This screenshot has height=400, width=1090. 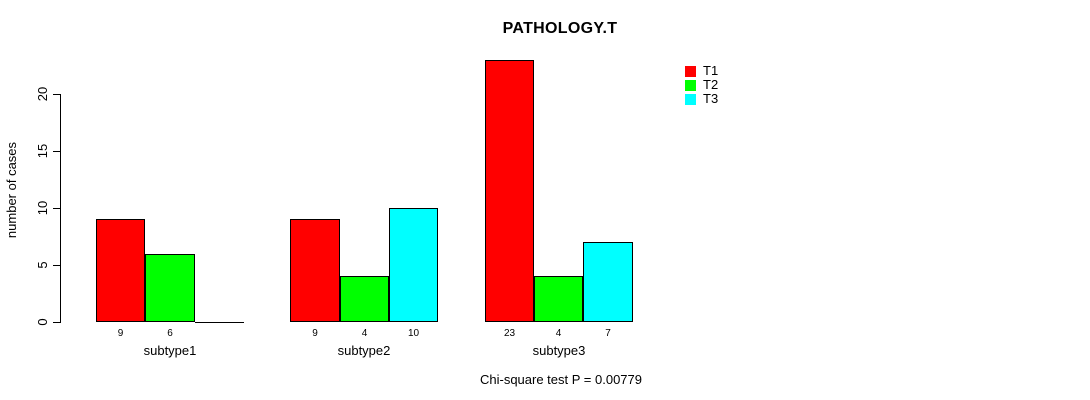 What do you see at coordinates (558, 299) in the screenshot?
I see `bar-T2-subtype3` at bounding box center [558, 299].